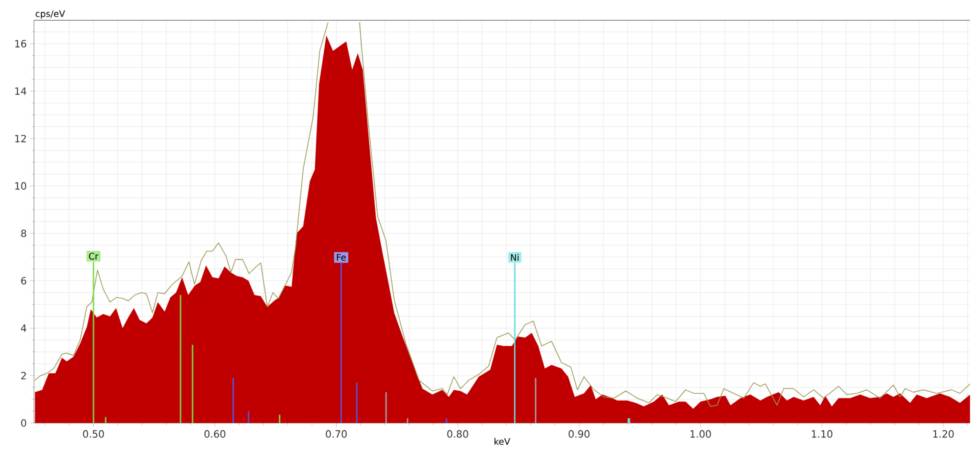 The width and height of the screenshot is (971, 462). Describe the element at coordinates (23, 328) in the screenshot. I see `y-tick-label: 4` at that location.